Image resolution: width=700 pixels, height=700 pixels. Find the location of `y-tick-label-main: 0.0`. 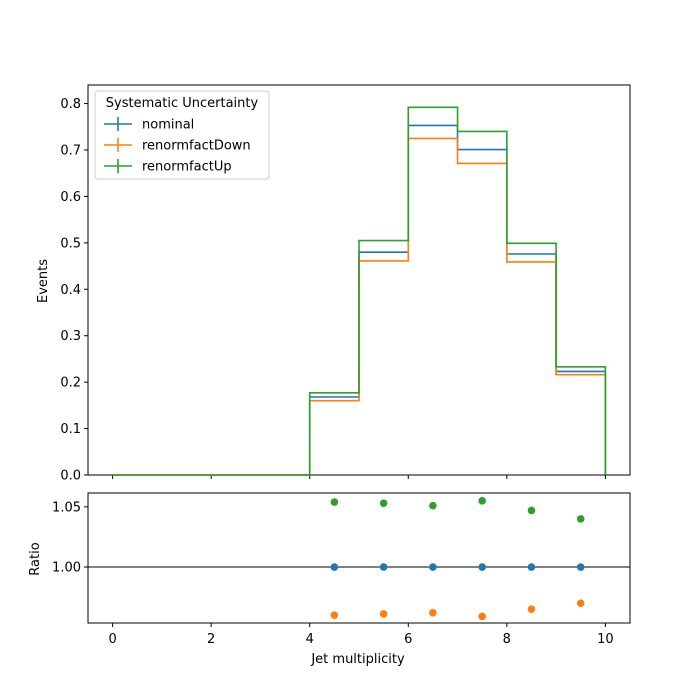

y-tick-label-main: 0.0 is located at coordinates (70, 476).